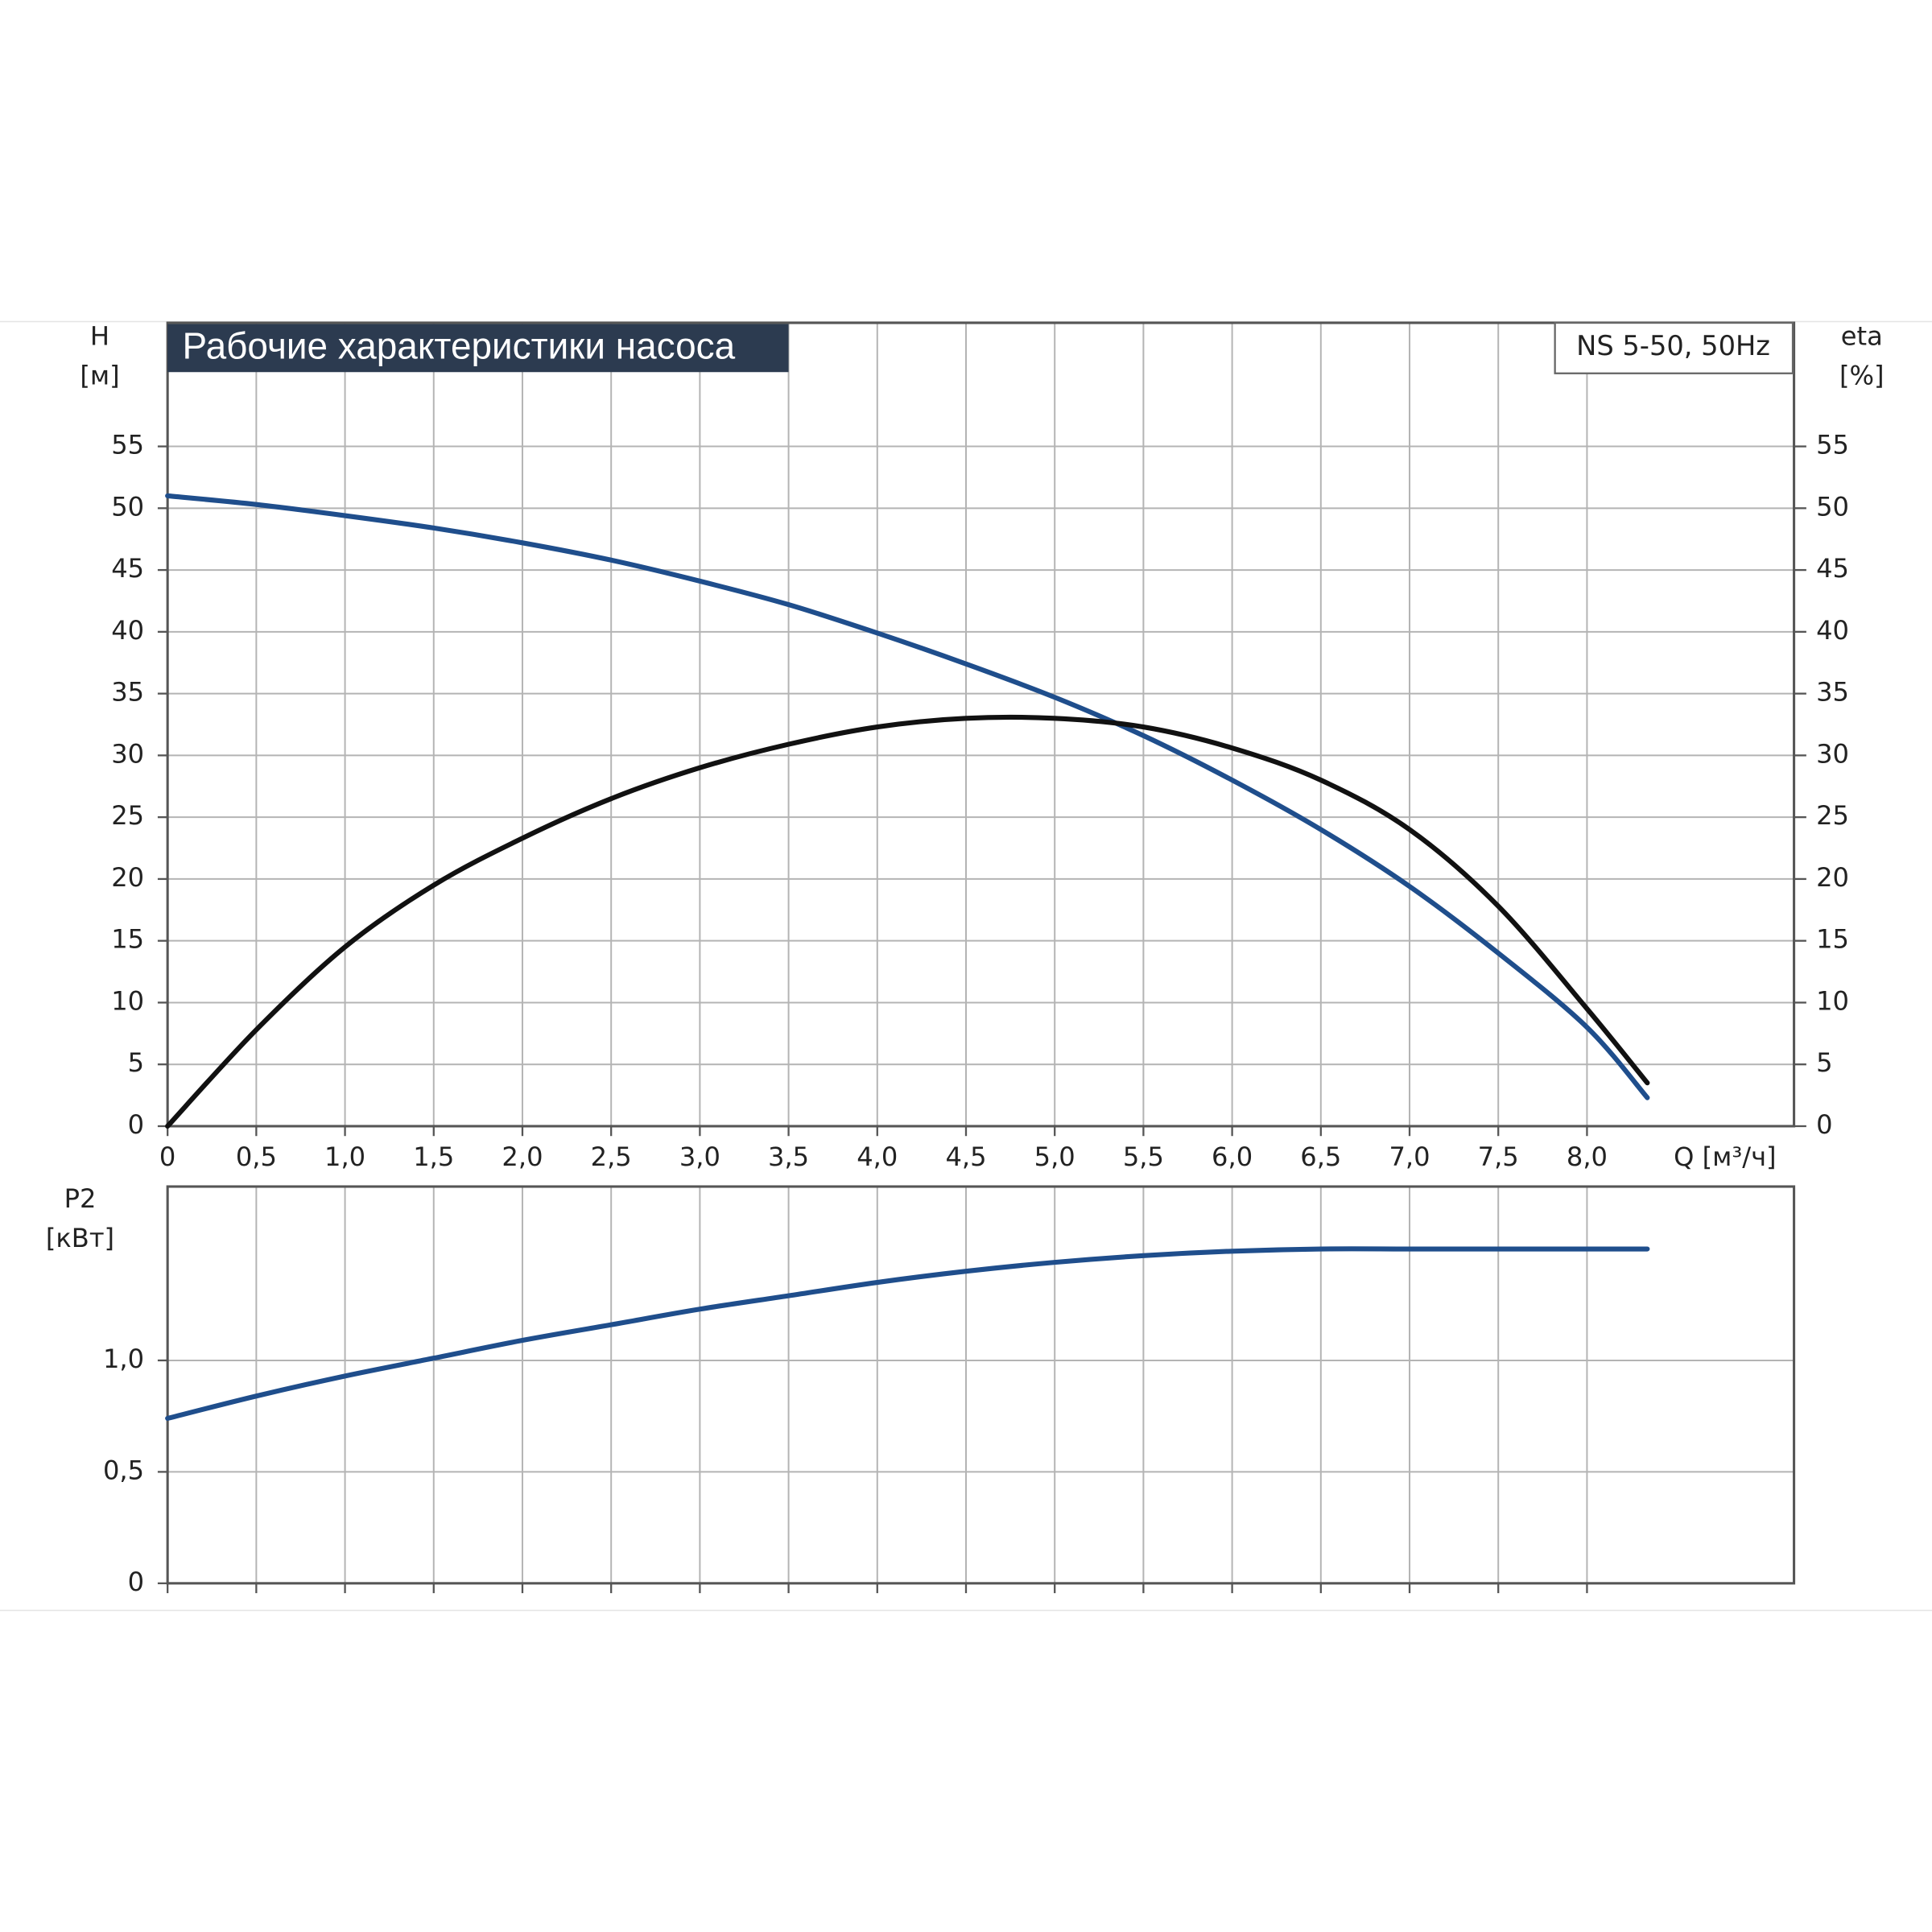 This screenshot has width=1932, height=1932. I want to click on y2-axis-unit: [%], so click(1862, 375).